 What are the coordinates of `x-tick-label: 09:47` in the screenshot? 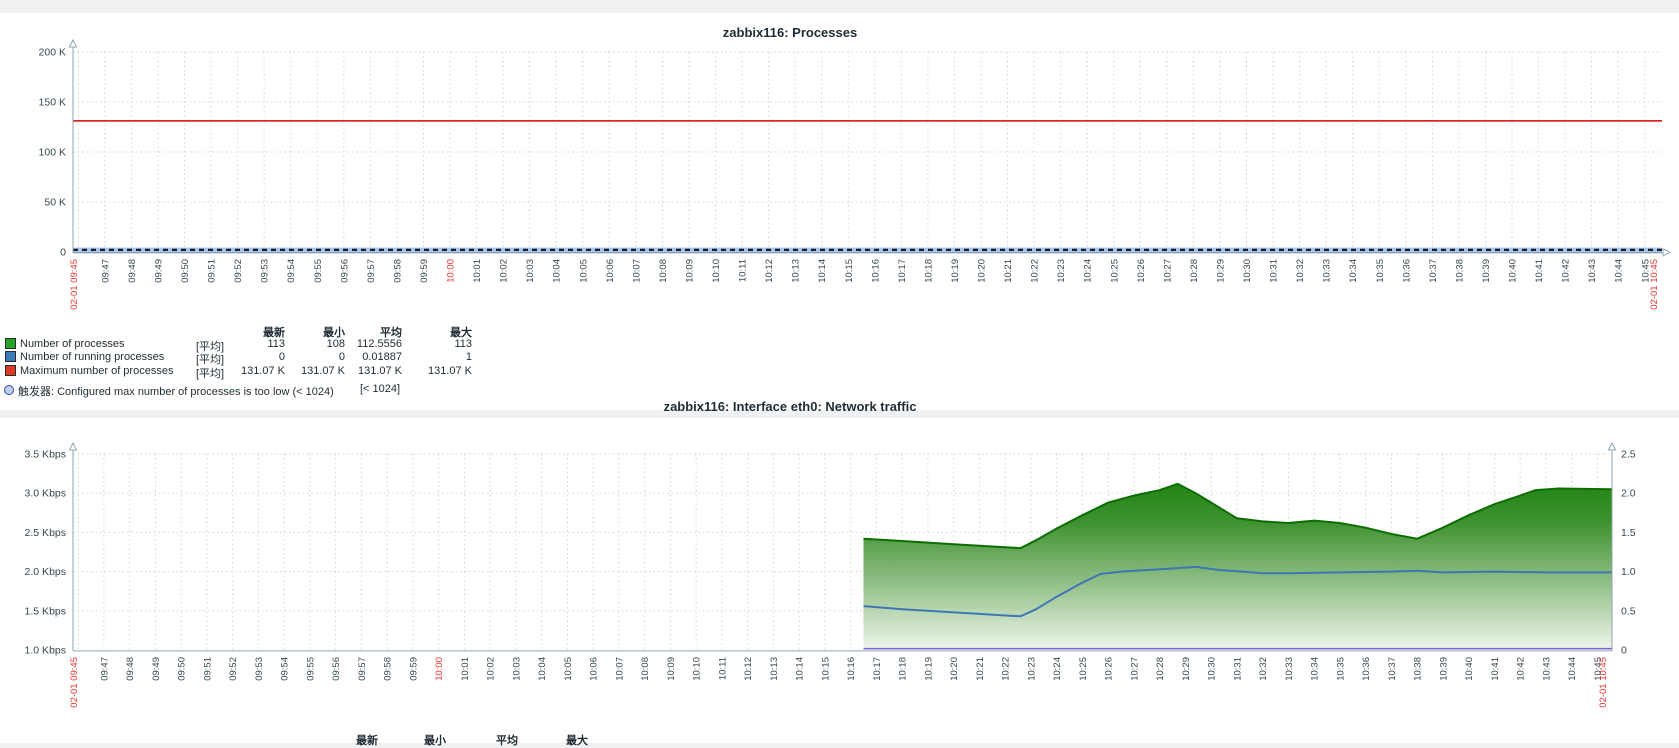 It's located at (104, 669).